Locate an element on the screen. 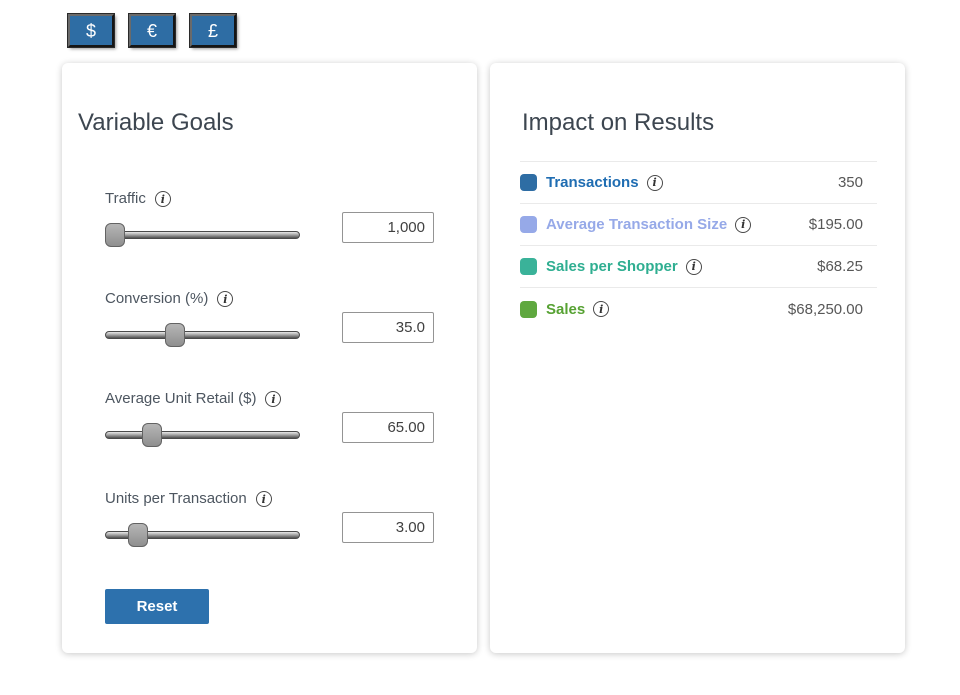 This screenshot has width=960, height=695. sales-per-shopper-label: Sales per Shopper is located at coordinates (612, 266).